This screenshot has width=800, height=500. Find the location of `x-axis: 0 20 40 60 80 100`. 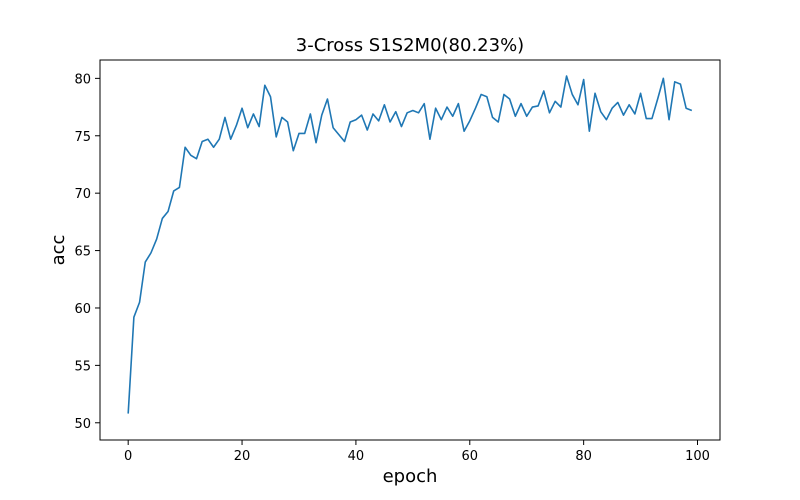

x-axis: 0 20 40 60 80 100 is located at coordinates (417, 452).